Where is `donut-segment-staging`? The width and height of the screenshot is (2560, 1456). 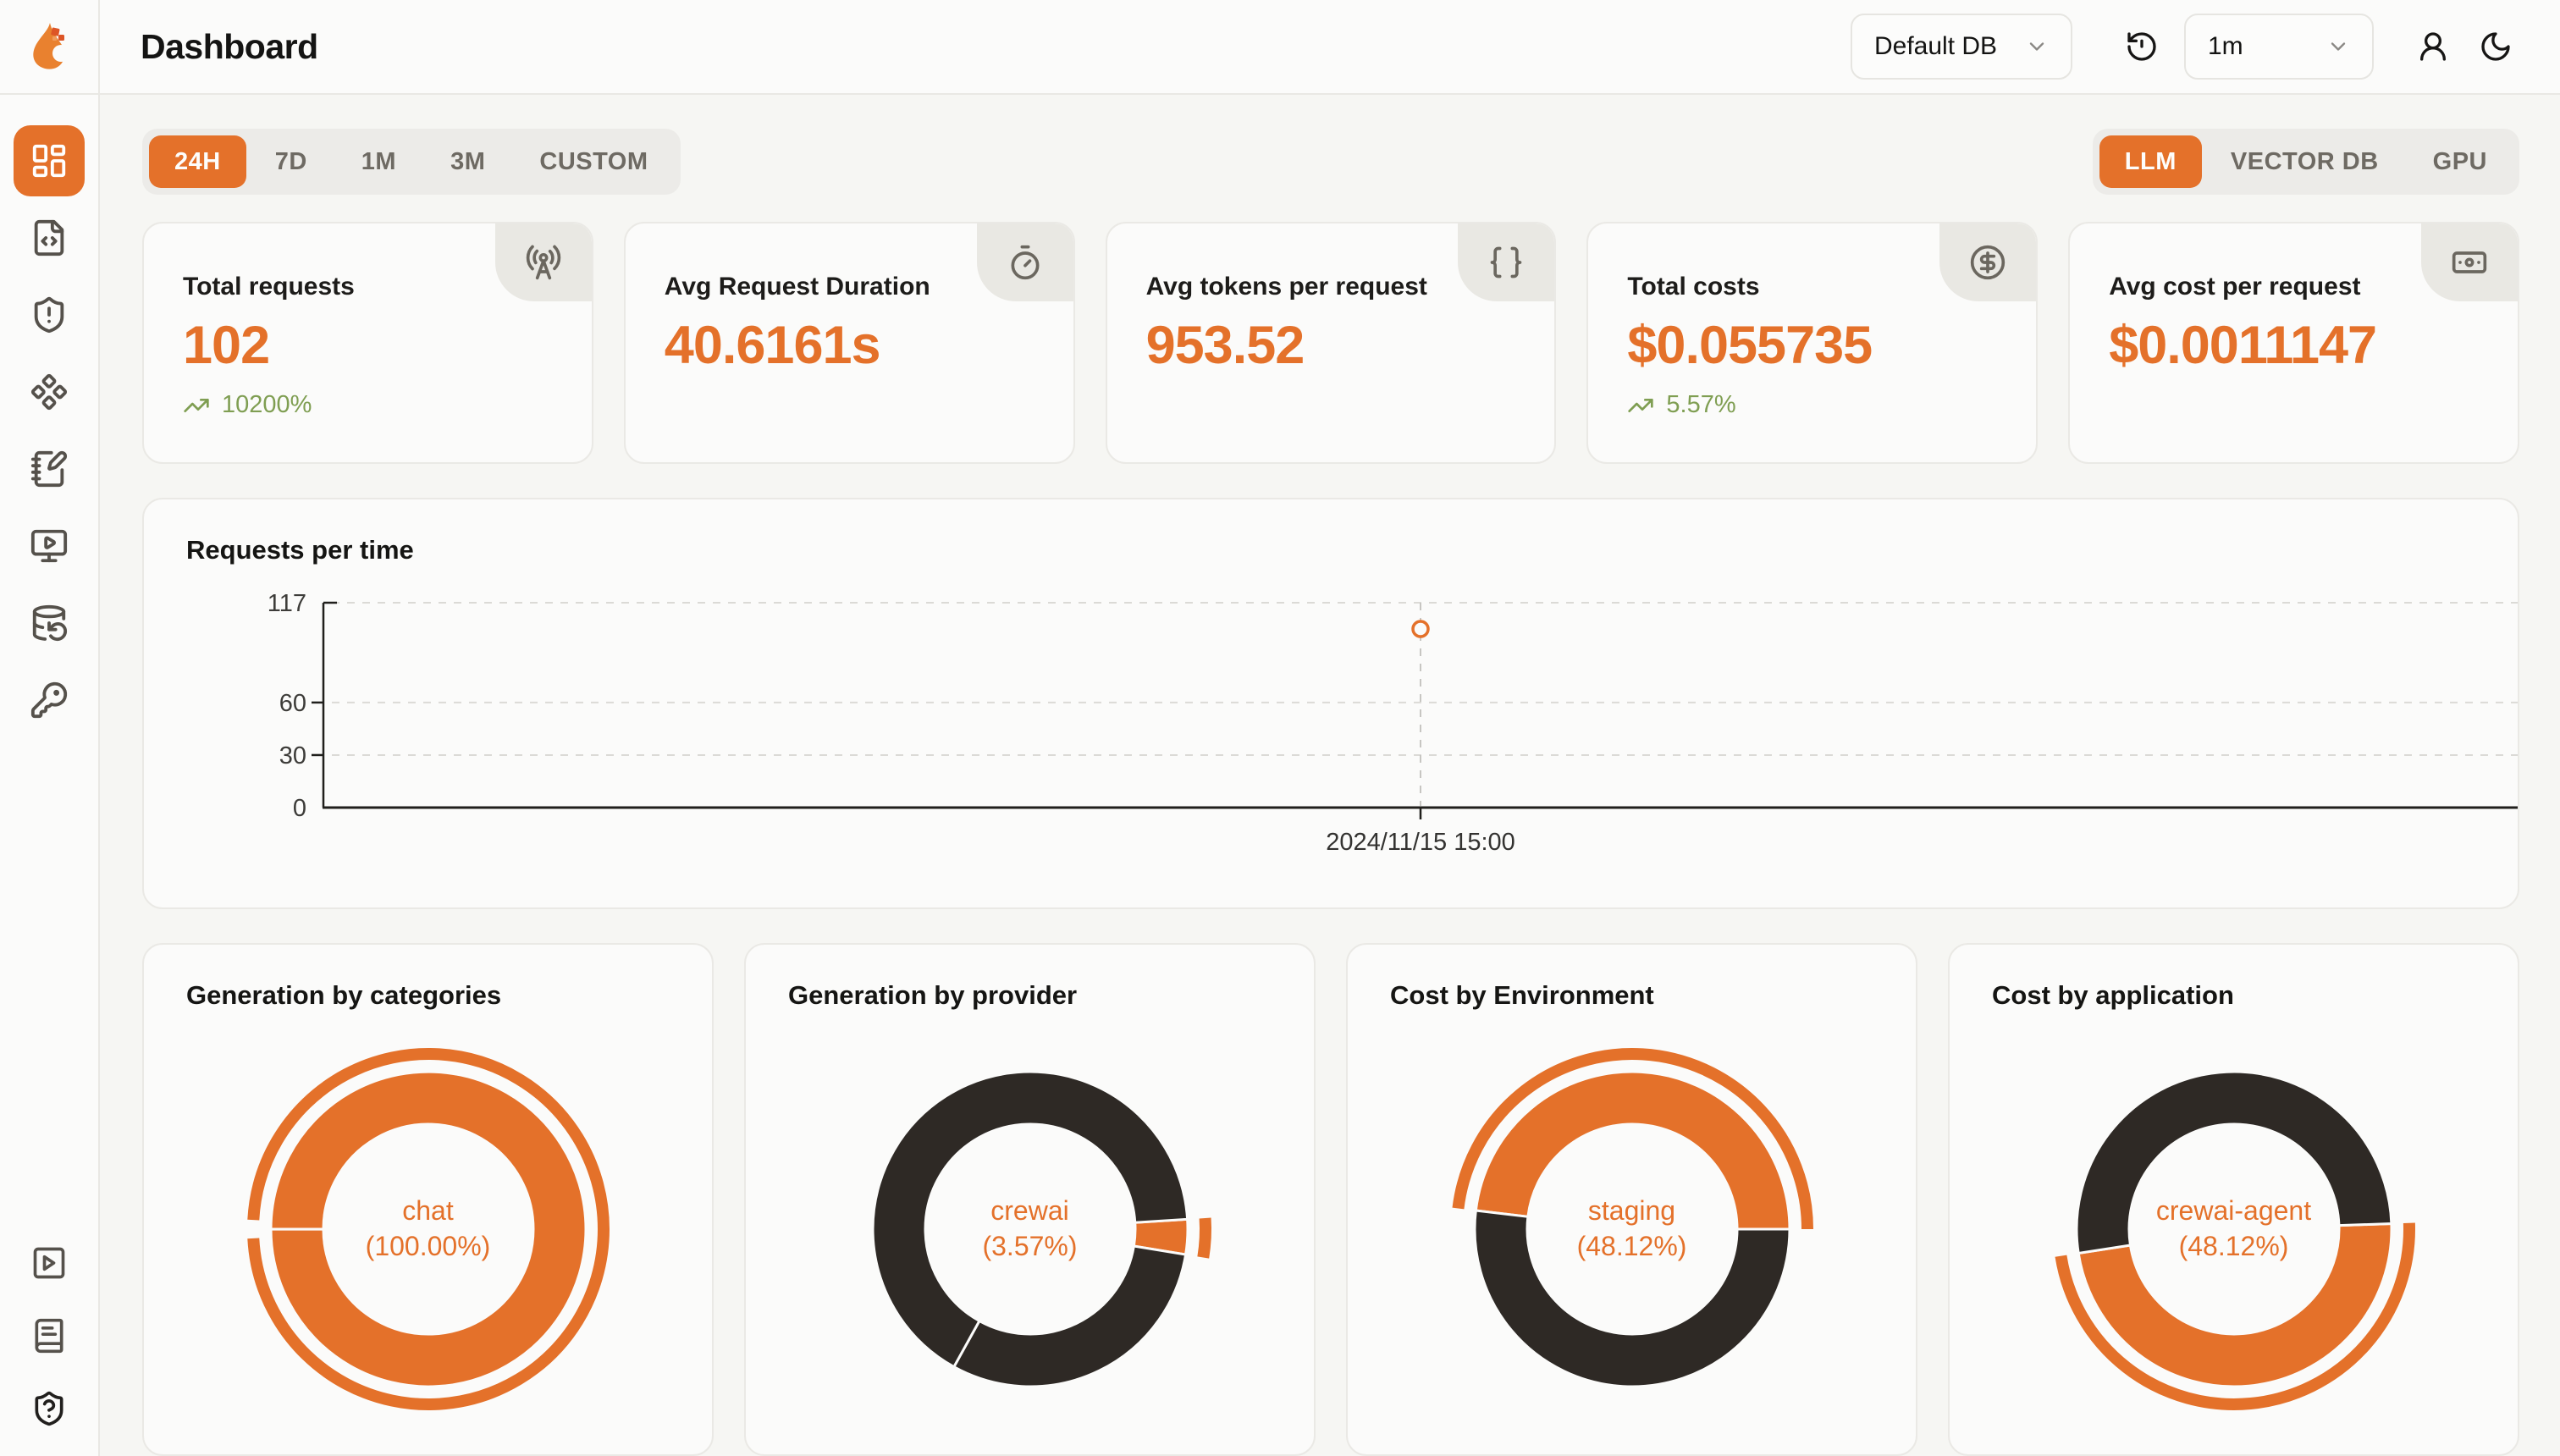
donut-segment-staging is located at coordinates (1632, 1150).